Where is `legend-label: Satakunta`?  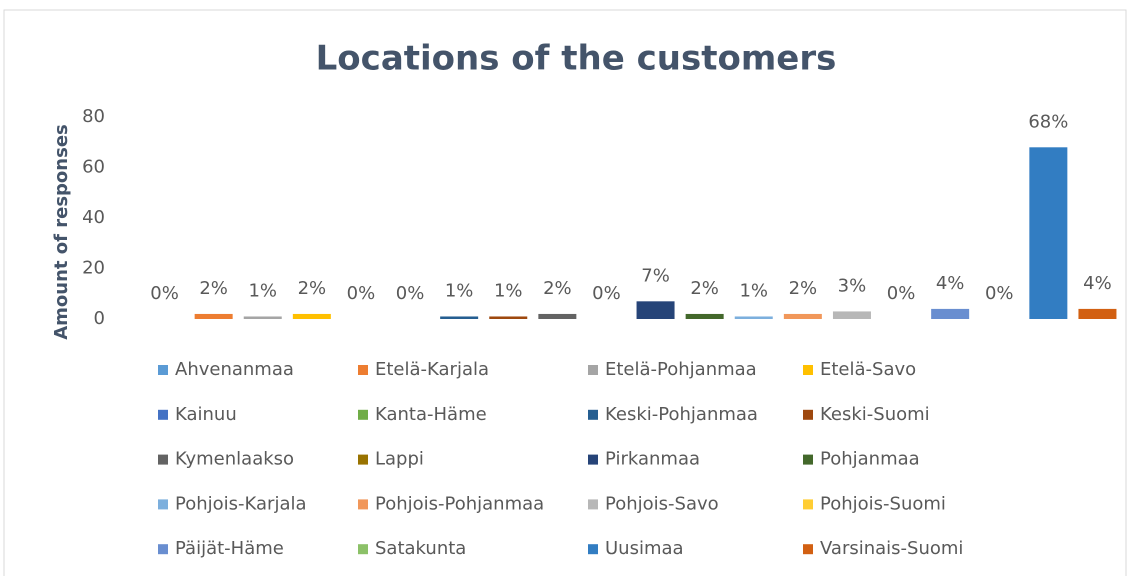
legend-label: Satakunta is located at coordinates (420, 548).